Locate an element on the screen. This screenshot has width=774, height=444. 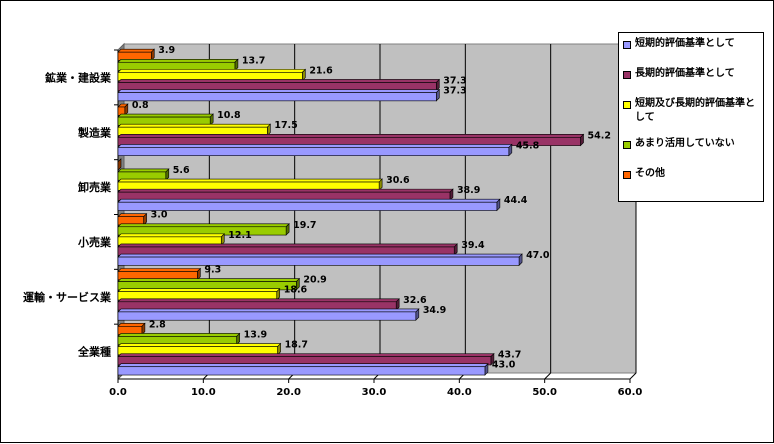
data-label: 18.6 is located at coordinates (296, 290).